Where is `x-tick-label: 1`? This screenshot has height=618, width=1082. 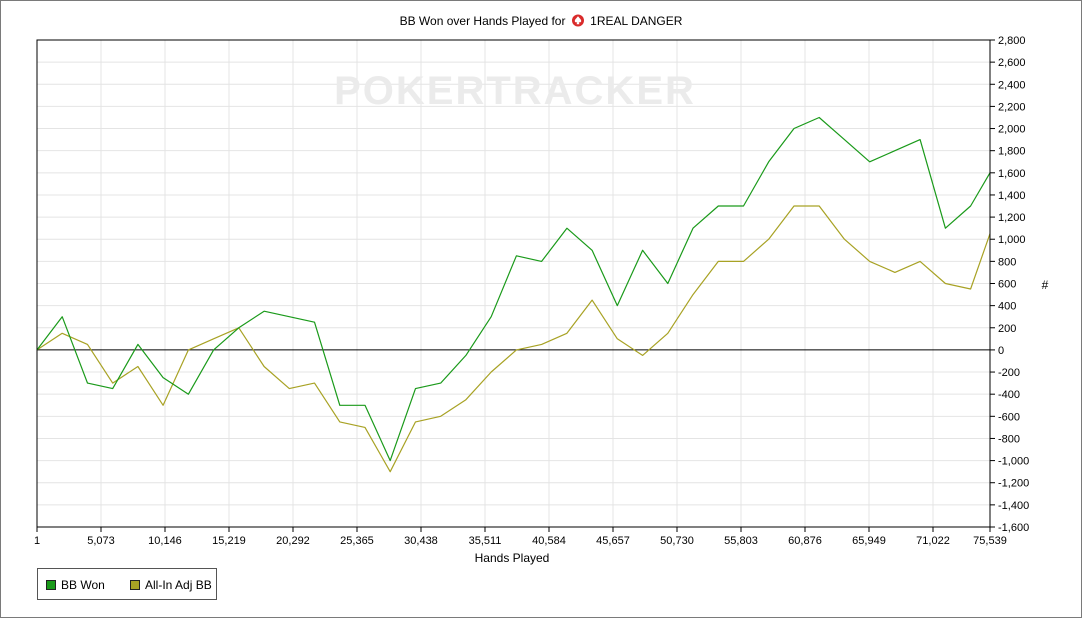 x-tick-label: 1 is located at coordinates (37, 541).